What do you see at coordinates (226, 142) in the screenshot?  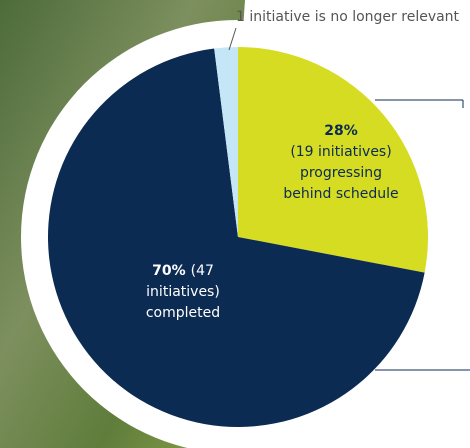 I see `pie-slice` at bounding box center [226, 142].